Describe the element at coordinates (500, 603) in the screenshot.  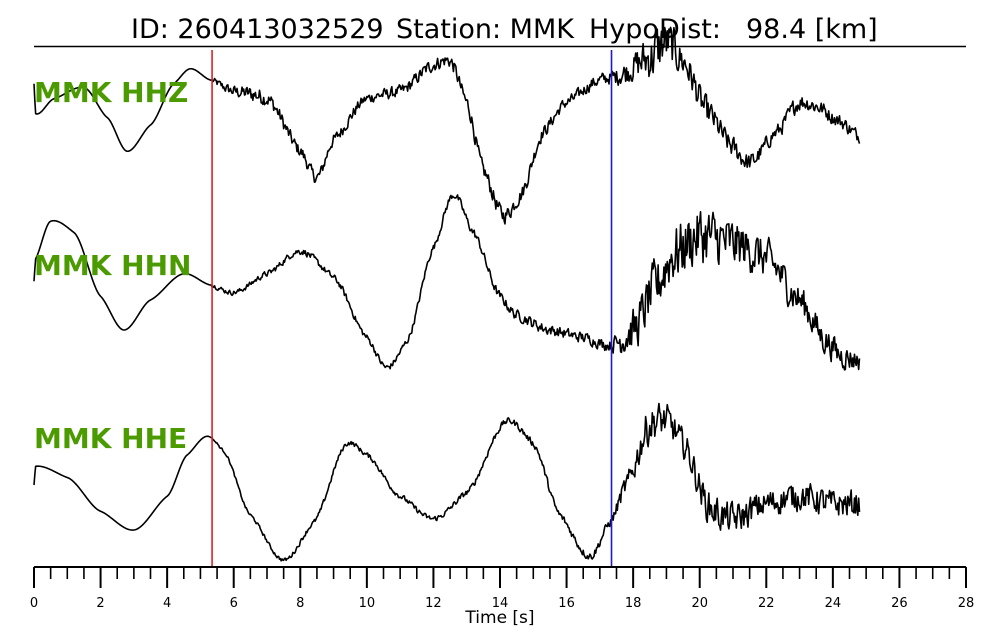
I see `tick-label: 14` at that location.